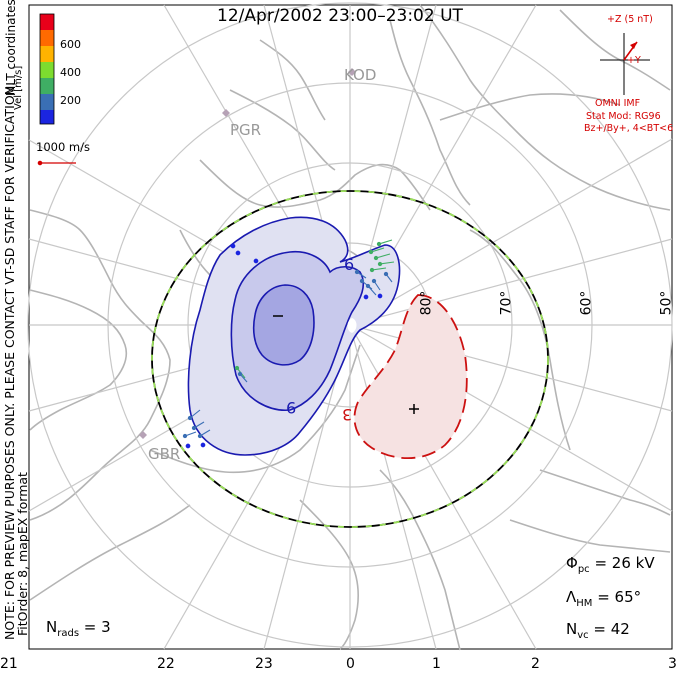  I want to click on fit-order-note: FitOrder: 8, mapEX format, so click(22, 554).